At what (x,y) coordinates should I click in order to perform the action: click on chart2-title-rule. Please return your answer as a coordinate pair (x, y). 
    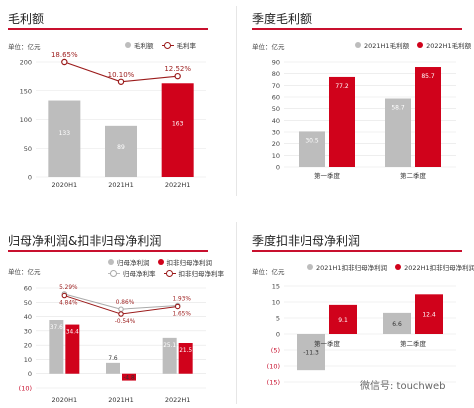
    Looking at the image, I should click on (357, 29).